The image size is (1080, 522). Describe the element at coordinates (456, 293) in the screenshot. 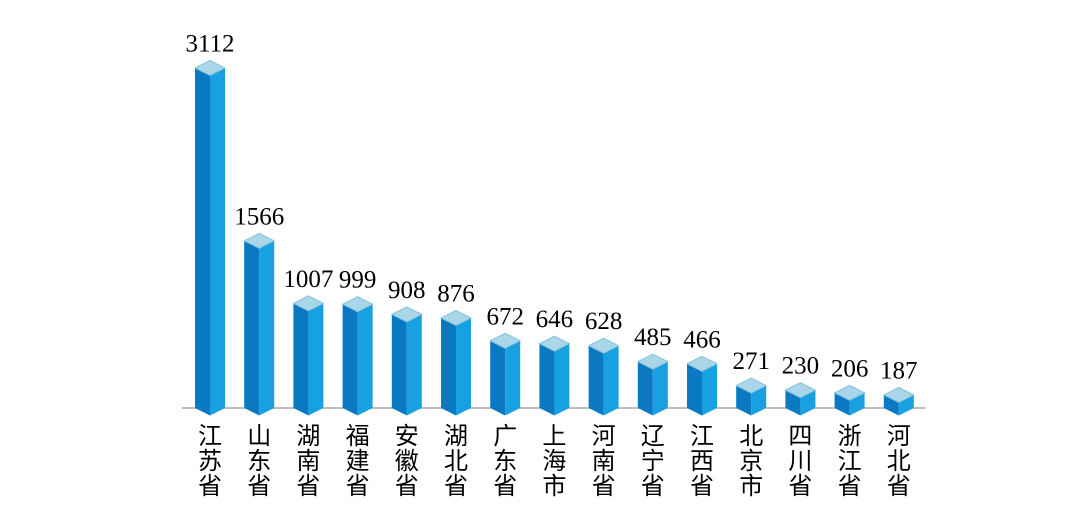

I see `value-label: 876` at that location.